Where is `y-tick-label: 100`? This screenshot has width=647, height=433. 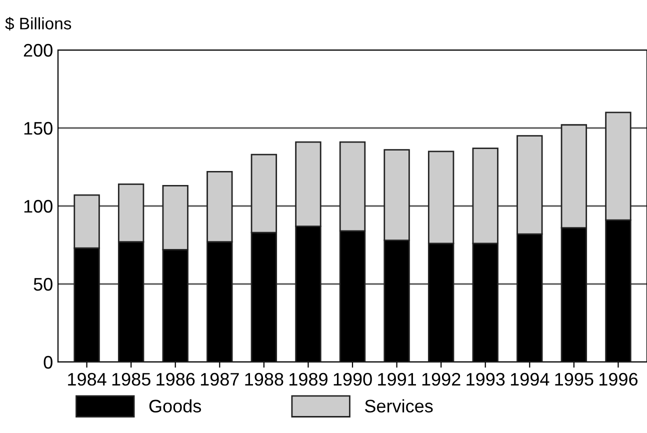 y-tick-label: 100 is located at coordinates (38, 206).